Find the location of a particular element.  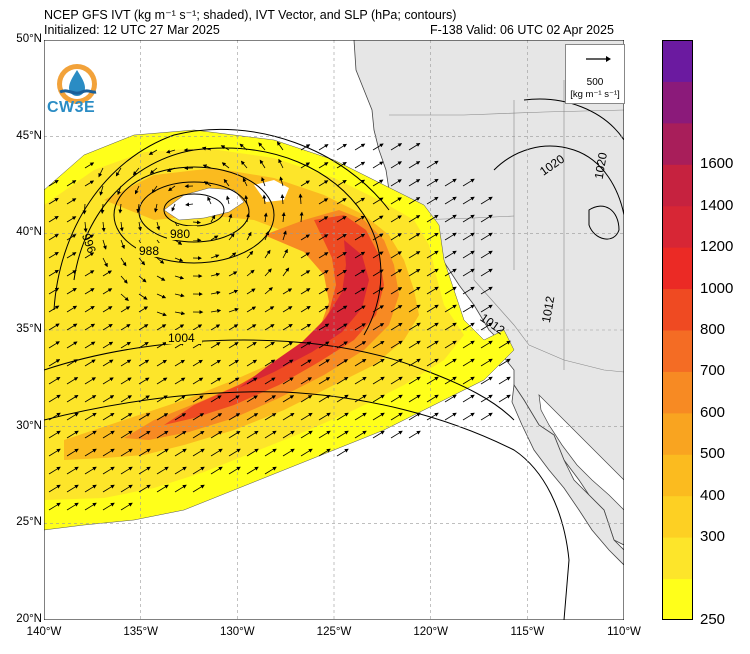

colorbar-label: 700 is located at coordinates (713, 371).